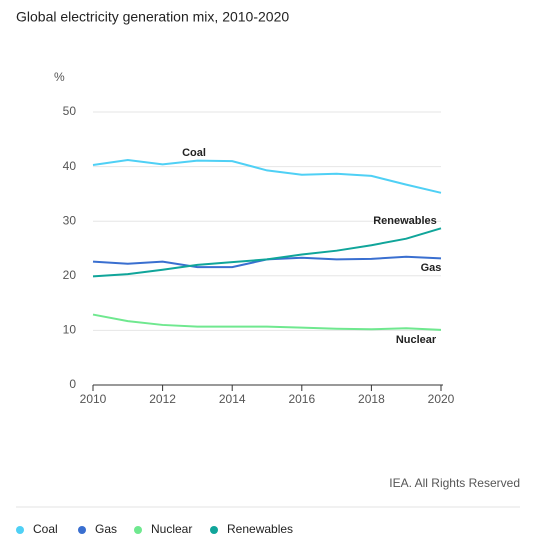  I want to click on y-tick-label: 30, so click(70, 220).